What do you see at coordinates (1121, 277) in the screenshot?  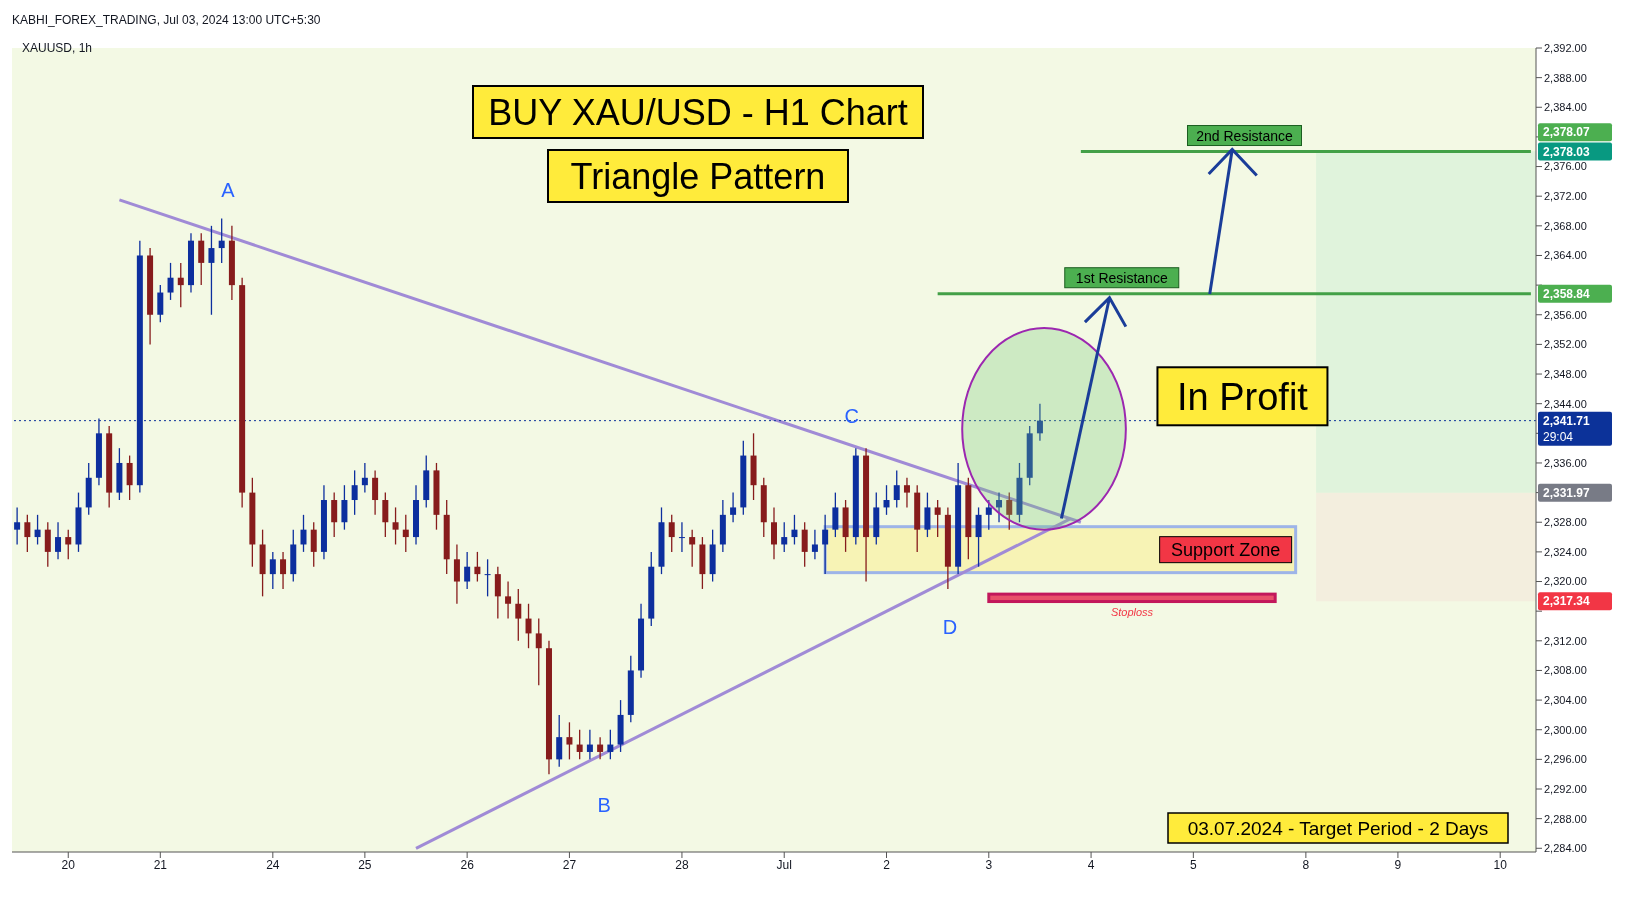 I see `annotation: 1st Resistance` at bounding box center [1121, 277].